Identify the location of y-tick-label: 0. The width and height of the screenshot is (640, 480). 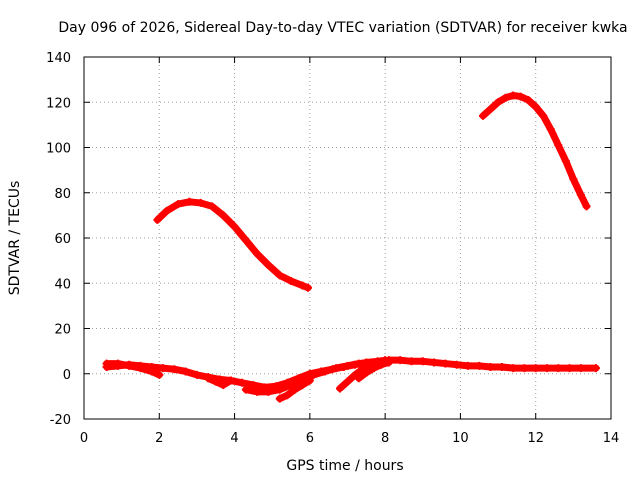
(67, 375).